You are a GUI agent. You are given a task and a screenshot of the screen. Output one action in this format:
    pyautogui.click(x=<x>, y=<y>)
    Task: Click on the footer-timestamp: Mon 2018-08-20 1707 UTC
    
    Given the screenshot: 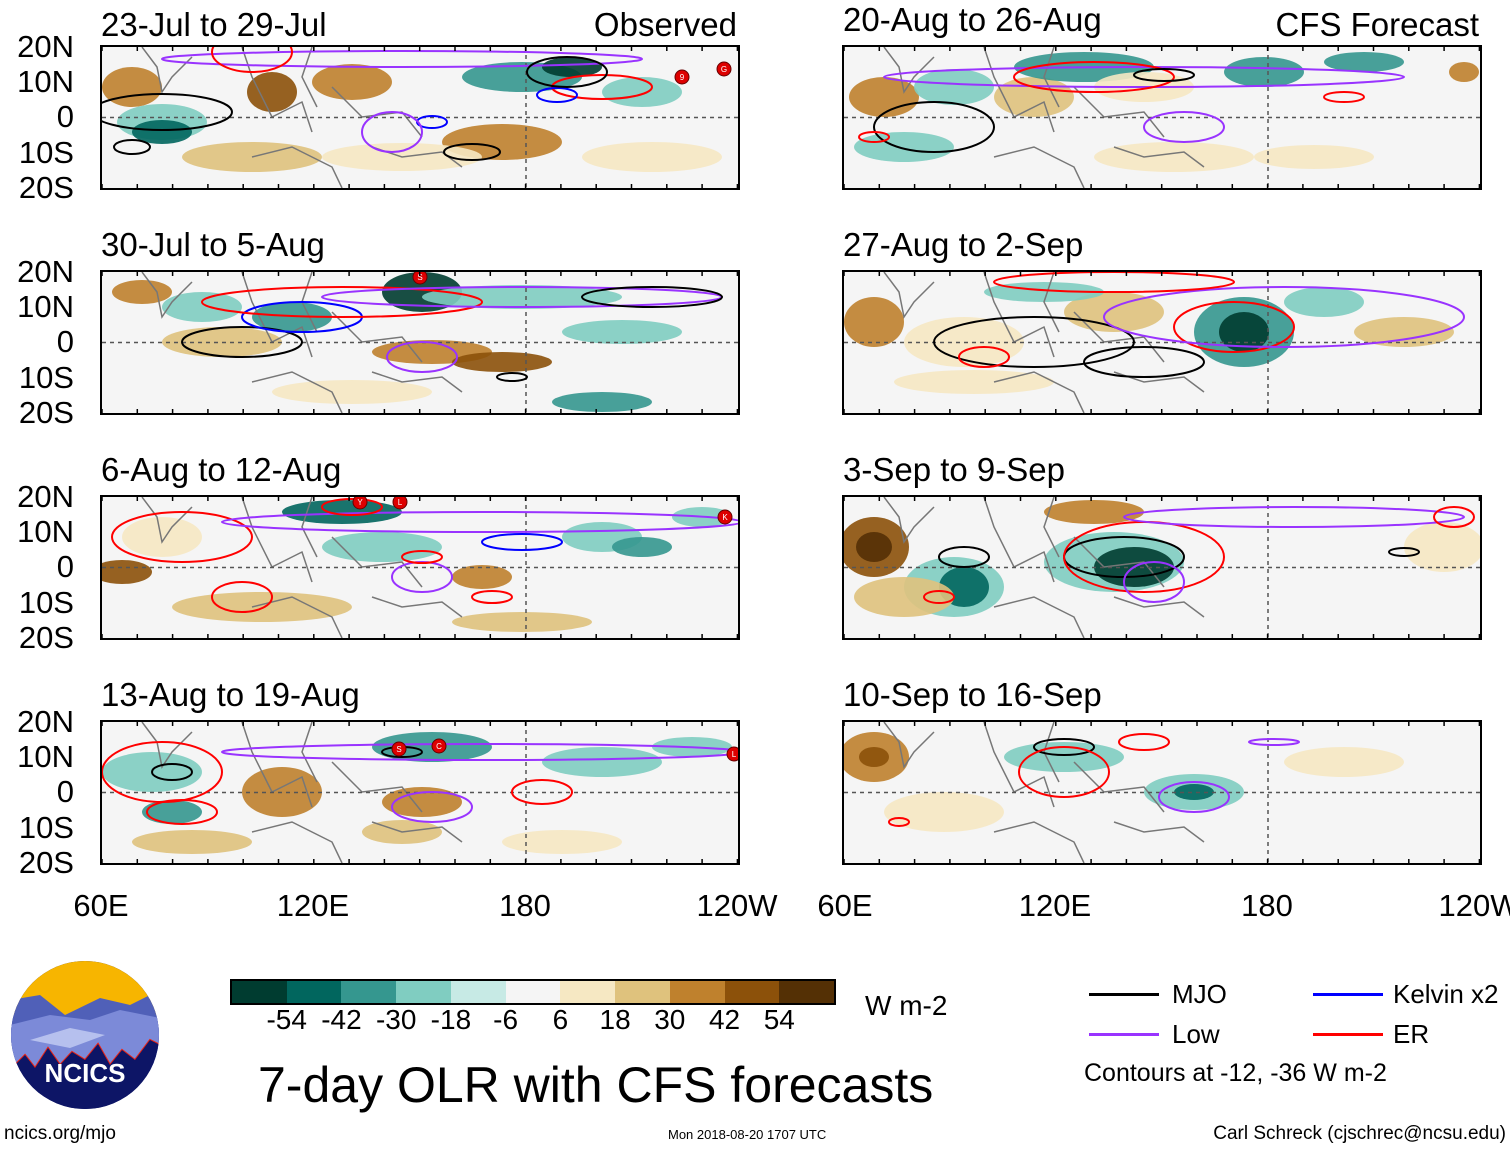 What is the action you would take?
    pyautogui.click(x=747, y=1134)
    